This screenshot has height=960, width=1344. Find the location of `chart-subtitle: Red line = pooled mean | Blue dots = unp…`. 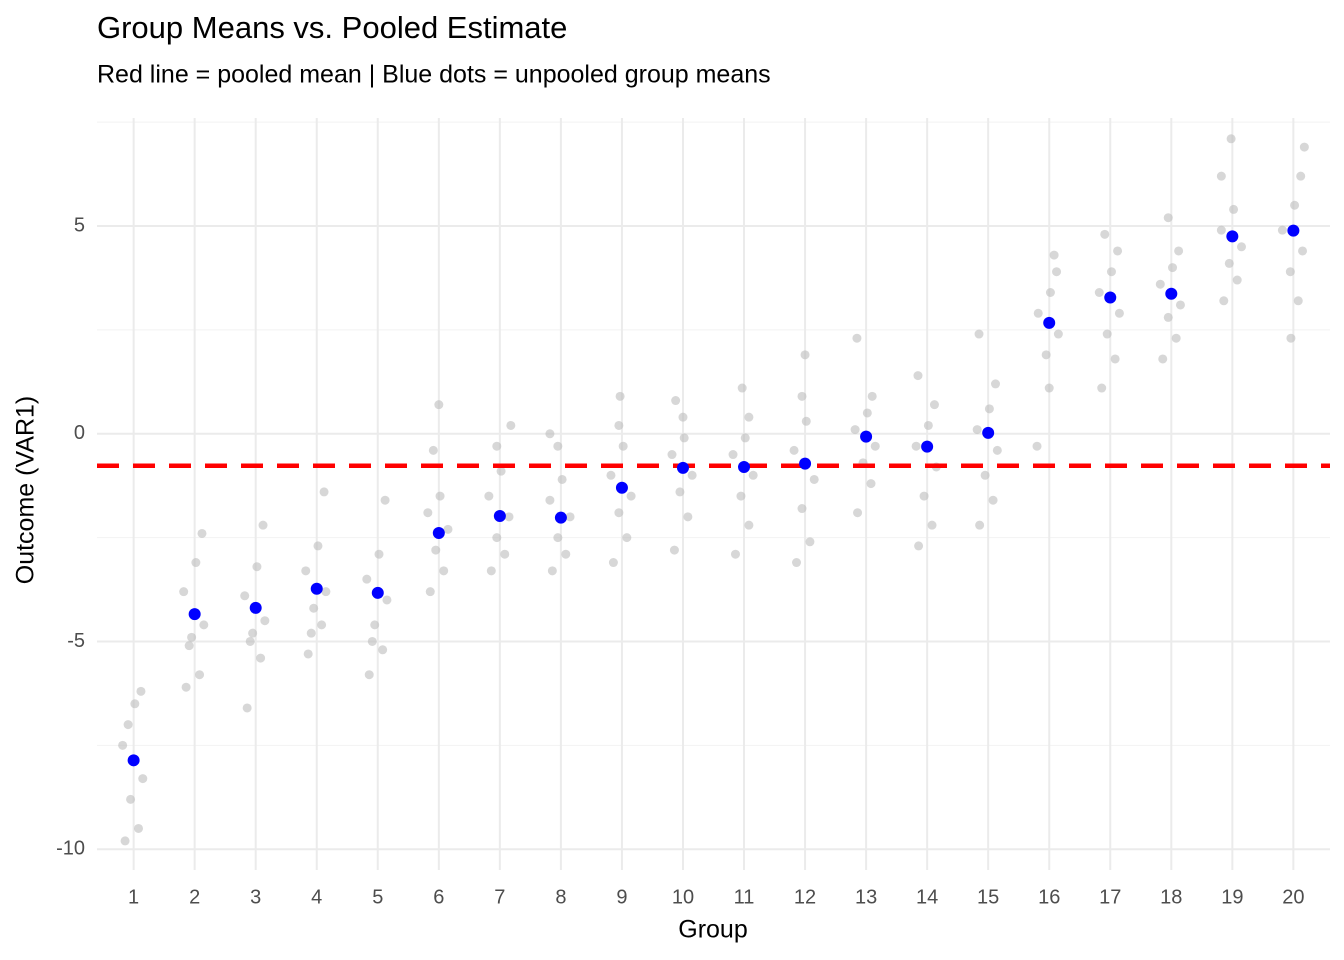

chart-subtitle: Red line = pooled mean | Blue dots = unp… is located at coordinates (434, 75).